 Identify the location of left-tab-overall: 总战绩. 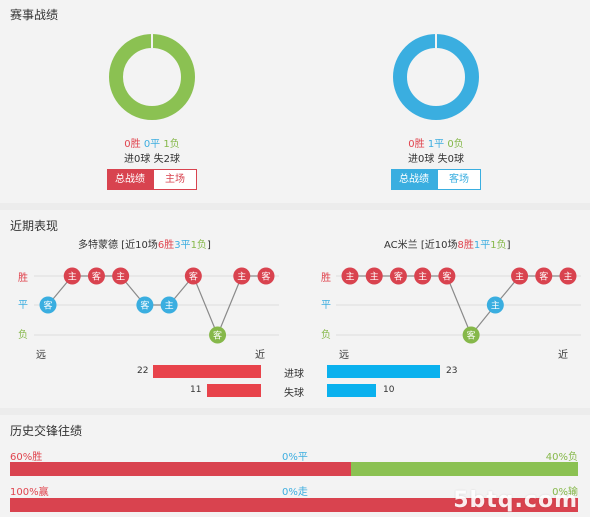
(130, 179).